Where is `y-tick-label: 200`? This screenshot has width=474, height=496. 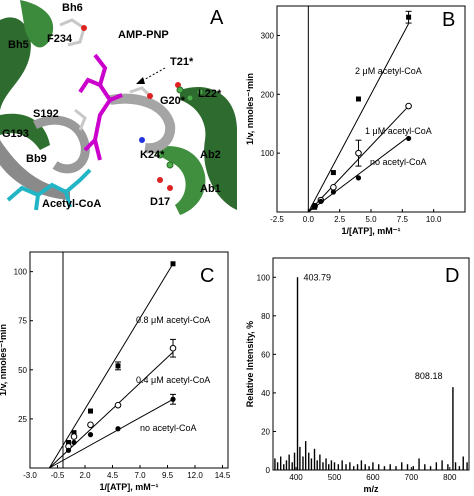
y-tick-label: 200 is located at coordinates (268, 94).